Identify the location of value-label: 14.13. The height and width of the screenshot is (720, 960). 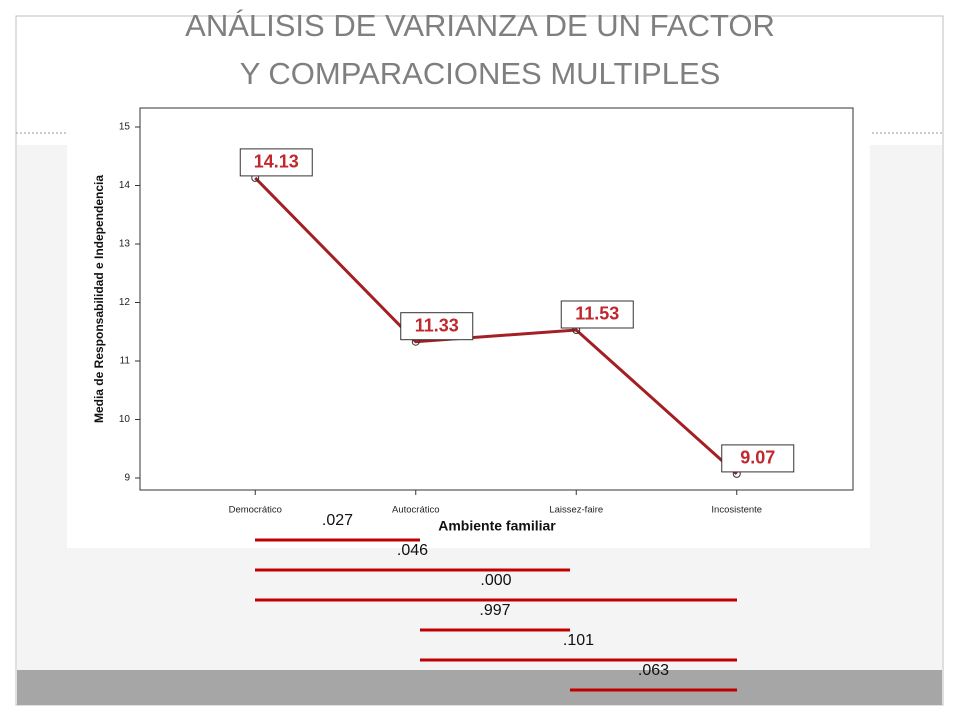
(276, 162).